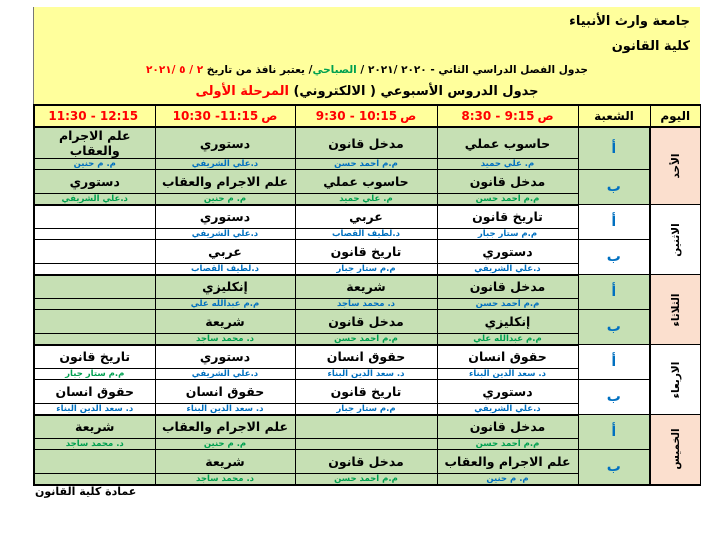  Describe the element at coordinates (242, 91) in the screenshot. I see `stage-label: المرحلة الأولى` at that location.